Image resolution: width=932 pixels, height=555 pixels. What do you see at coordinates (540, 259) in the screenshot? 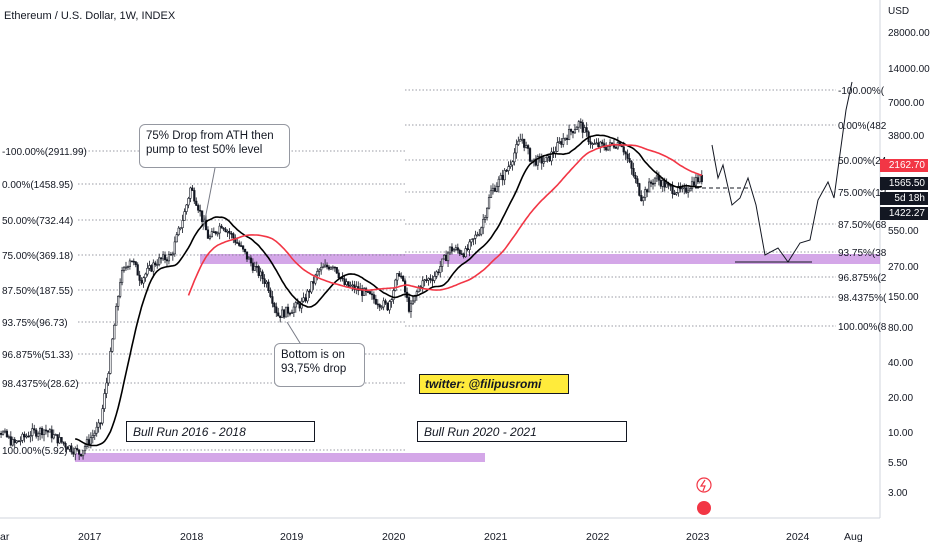
I see `resistance-zone` at bounding box center [540, 259].